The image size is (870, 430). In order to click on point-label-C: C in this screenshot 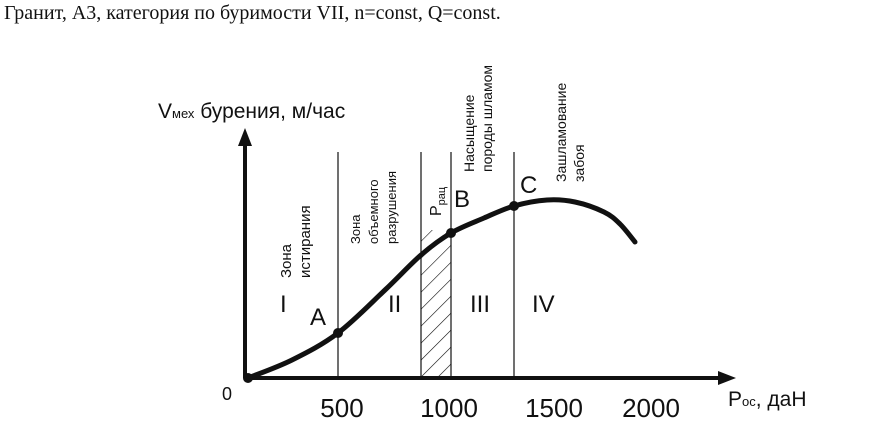, I will do `click(528, 185)`.